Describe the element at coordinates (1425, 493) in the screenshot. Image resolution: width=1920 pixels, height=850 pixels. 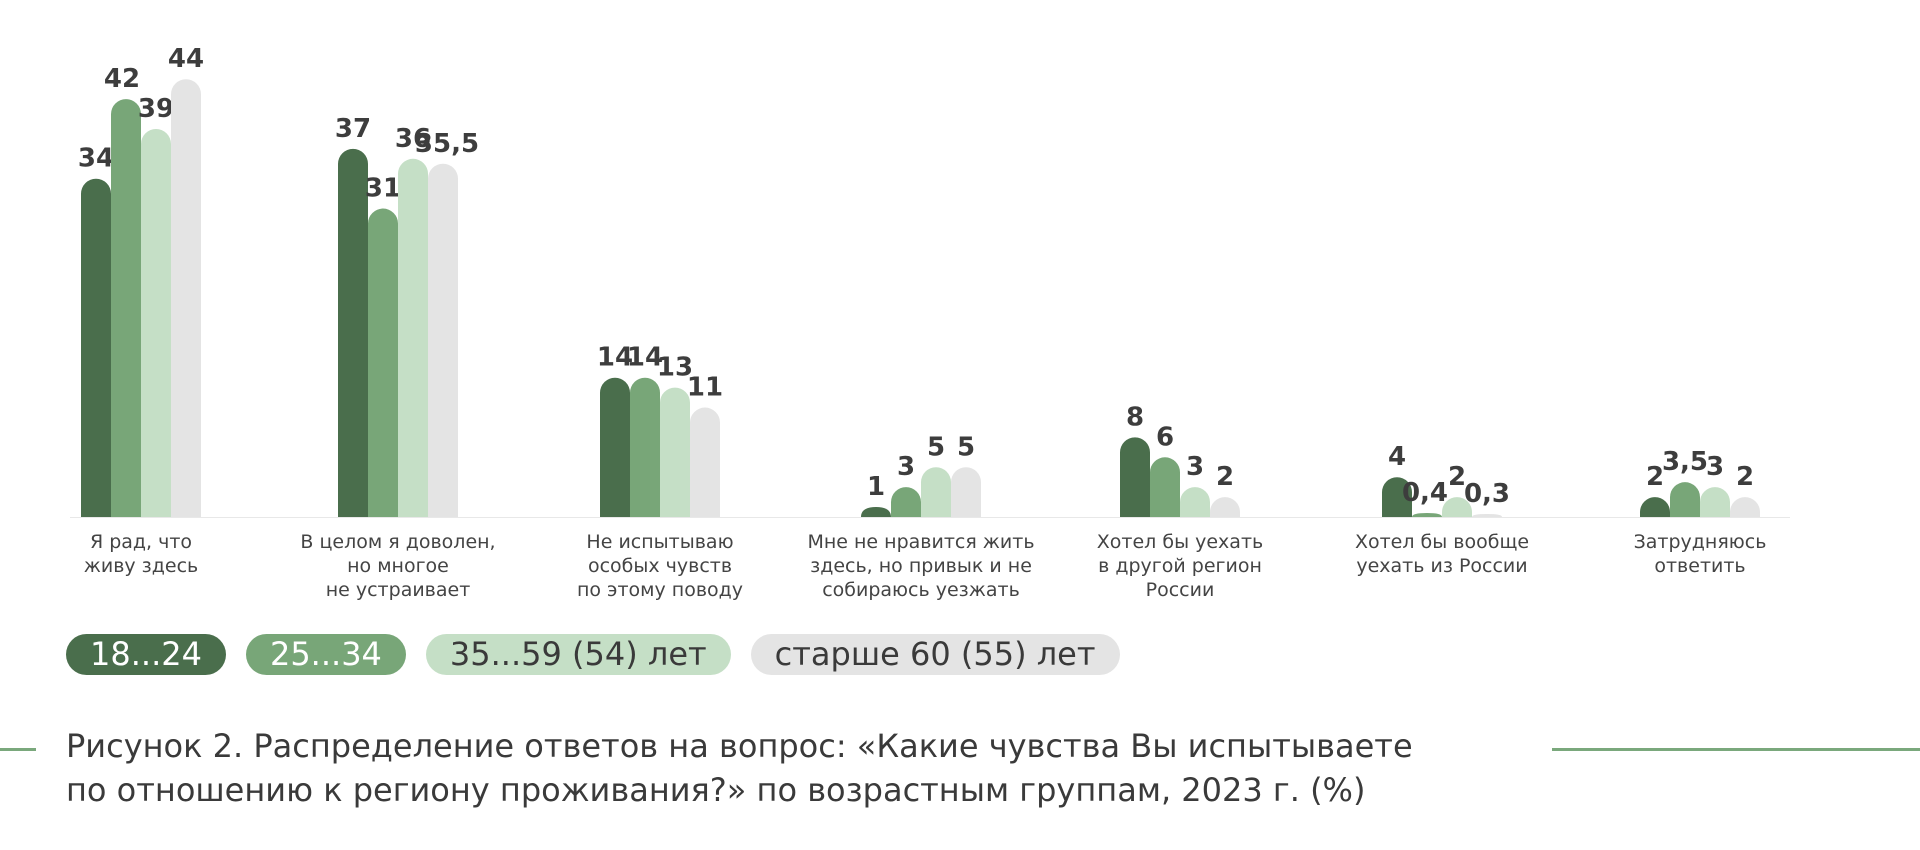
I see `value-label-6-2: 0,4` at that location.